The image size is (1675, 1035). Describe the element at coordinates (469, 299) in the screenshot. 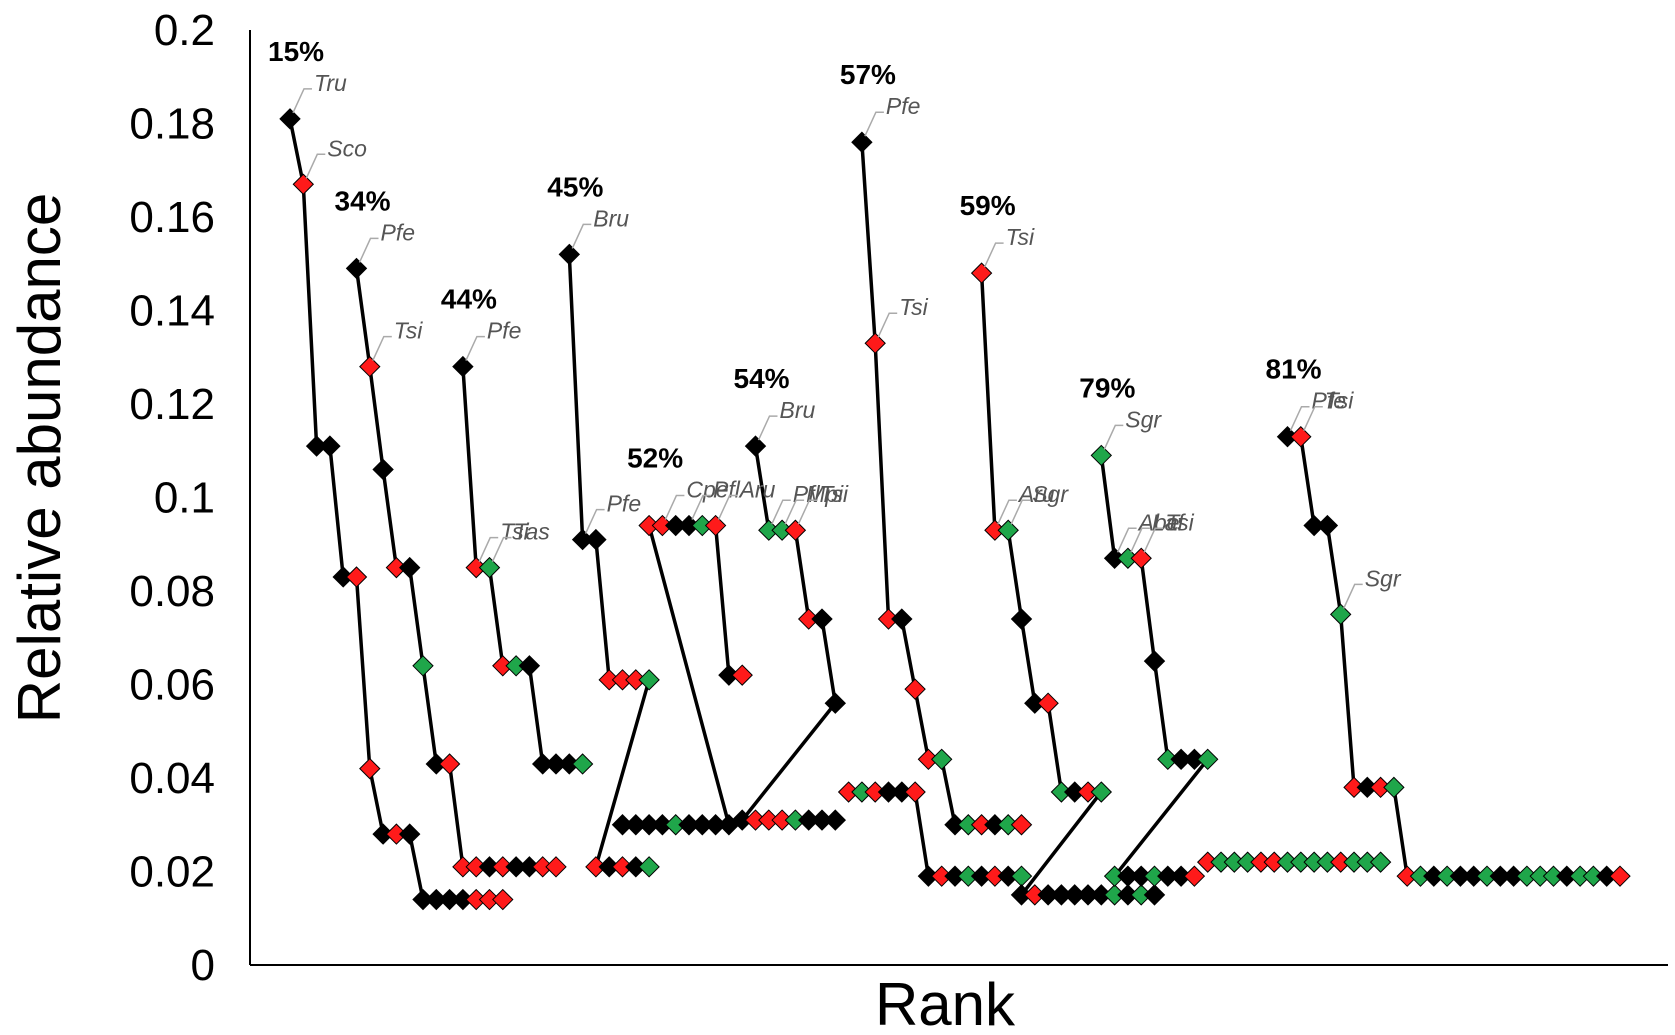

I see `series-percent-label: 44%` at that location.